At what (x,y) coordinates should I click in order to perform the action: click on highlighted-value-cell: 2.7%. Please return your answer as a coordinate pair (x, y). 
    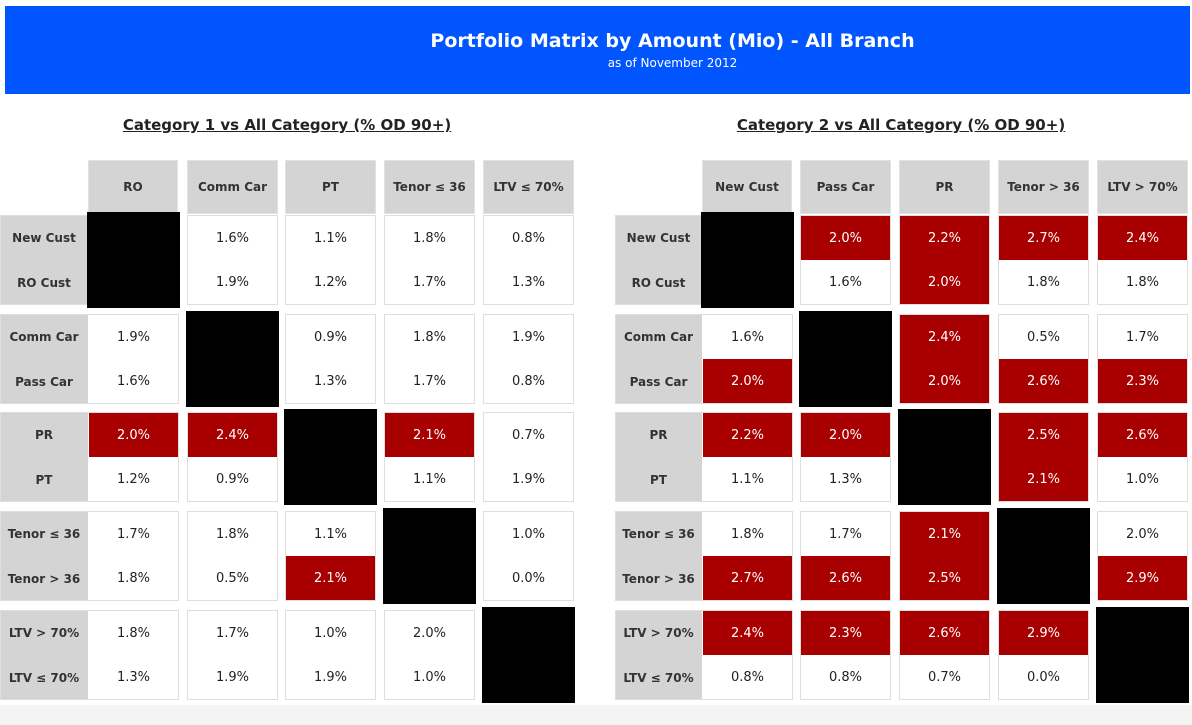
    Looking at the image, I should click on (747, 578).